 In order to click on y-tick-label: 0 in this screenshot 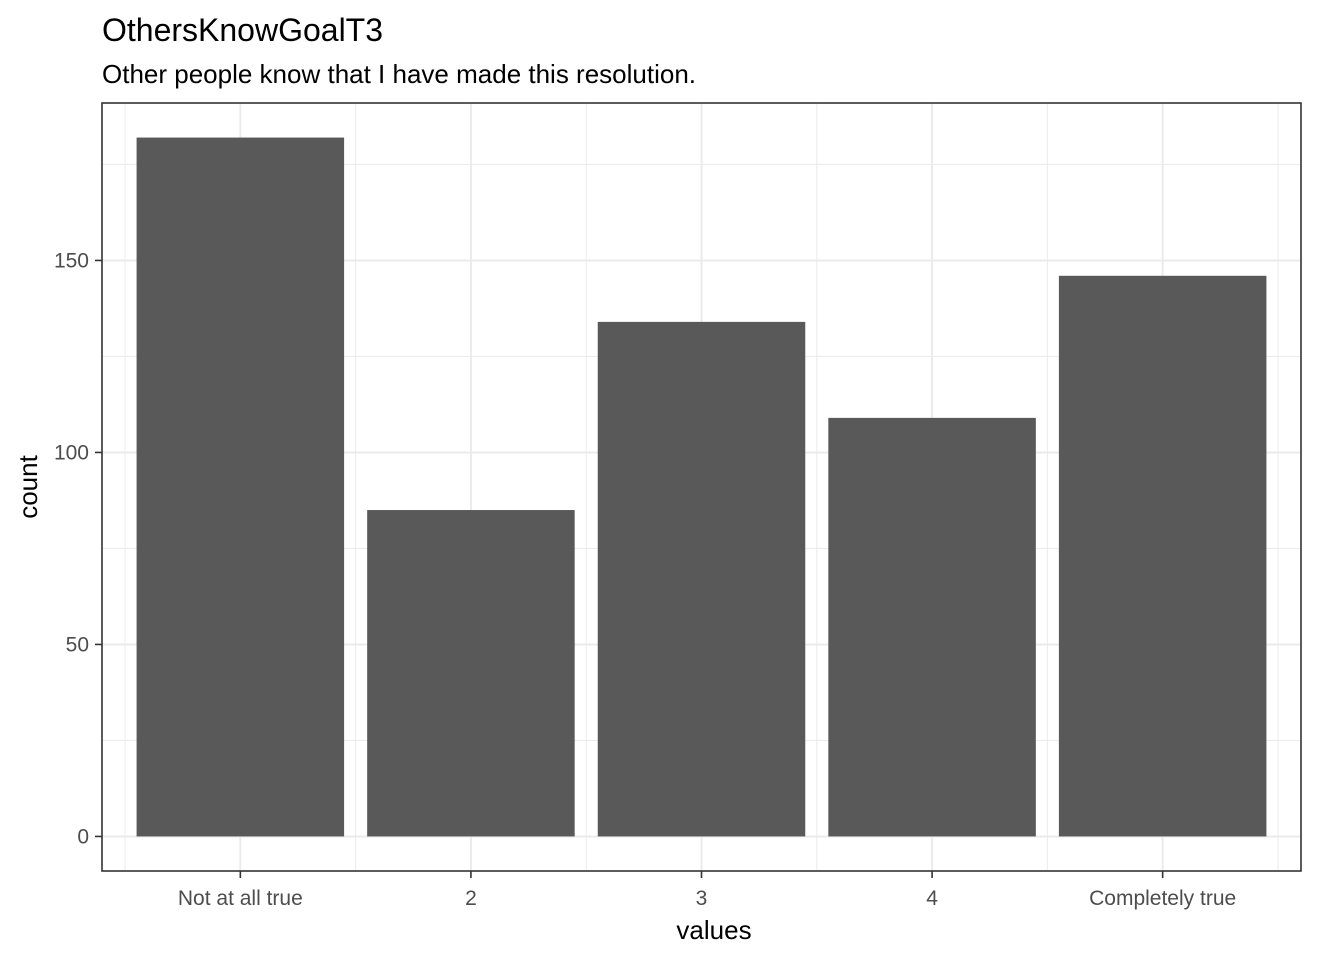, I will do `click(83, 836)`.